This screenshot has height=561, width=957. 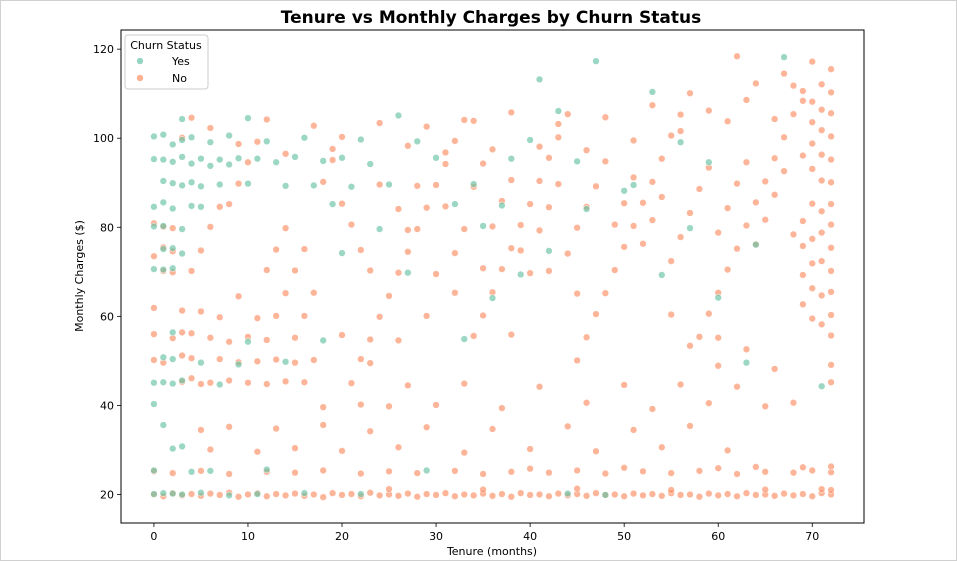 I want to click on y-tick-label: 120, so click(x=103, y=49).